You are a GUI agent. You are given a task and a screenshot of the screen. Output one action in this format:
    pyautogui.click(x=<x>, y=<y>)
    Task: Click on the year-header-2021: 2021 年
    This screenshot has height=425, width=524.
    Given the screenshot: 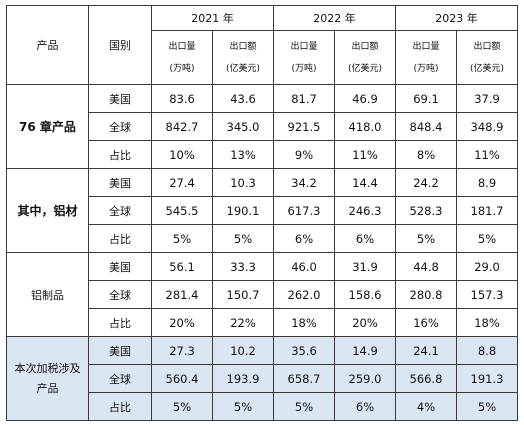 What is the action you would take?
    pyautogui.click(x=212, y=18)
    